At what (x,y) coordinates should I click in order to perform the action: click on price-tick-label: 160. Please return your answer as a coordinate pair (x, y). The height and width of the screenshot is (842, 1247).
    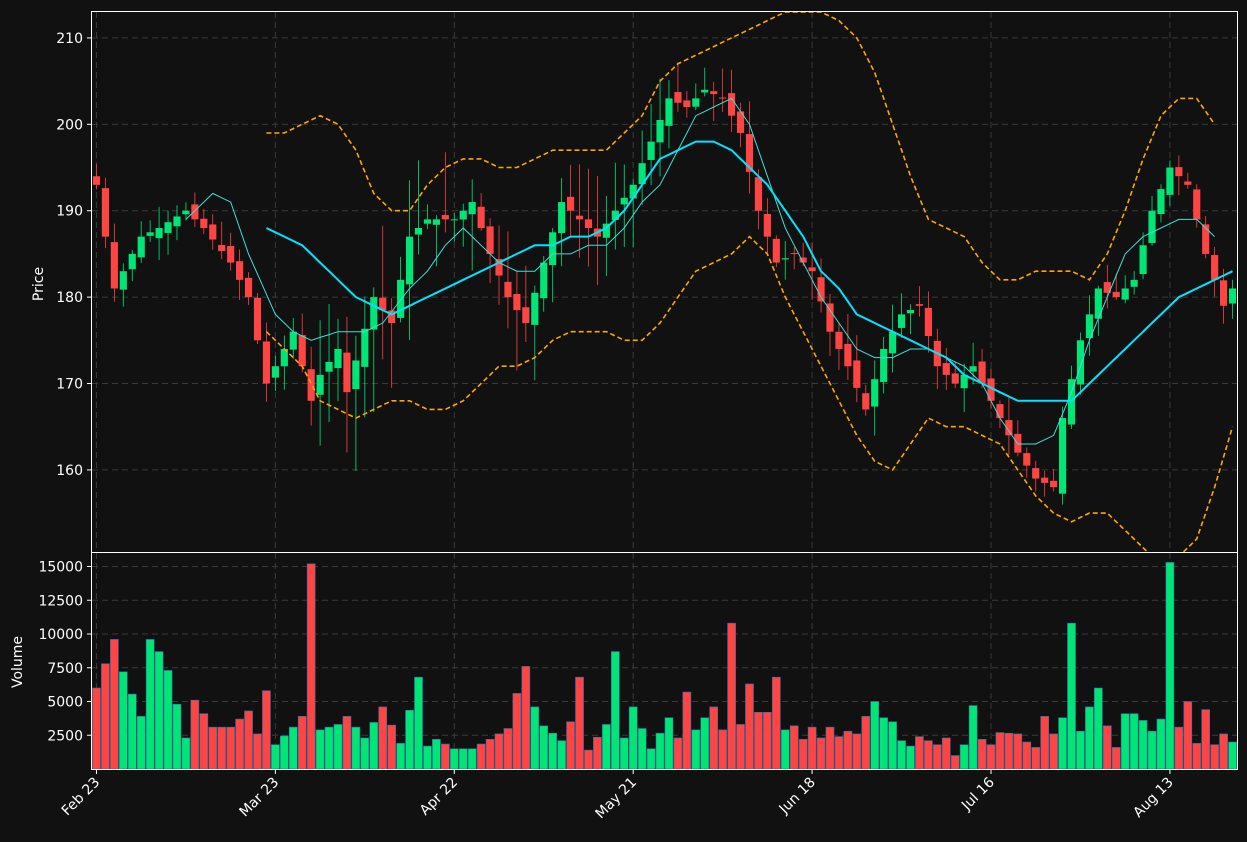
    Looking at the image, I should click on (69, 471).